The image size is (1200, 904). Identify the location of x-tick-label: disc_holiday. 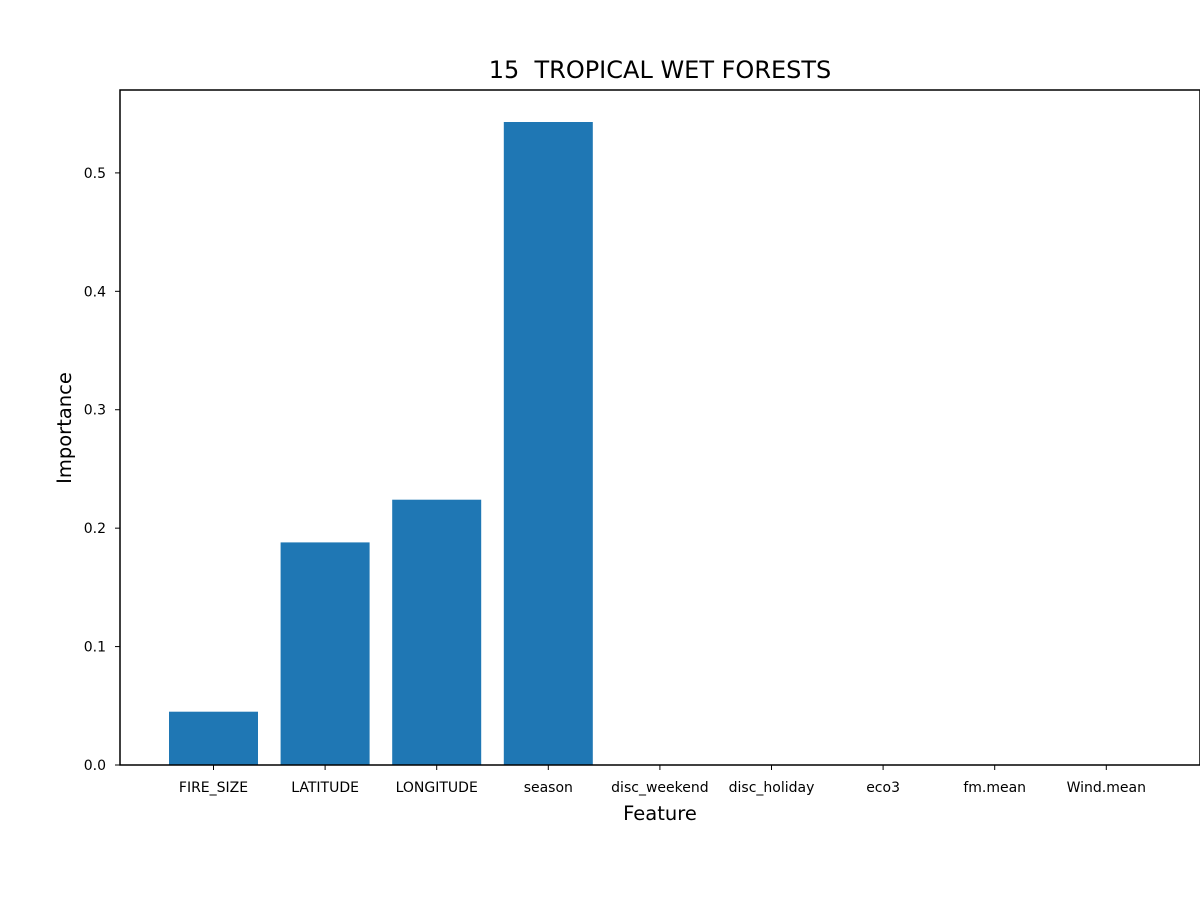
(772, 788).